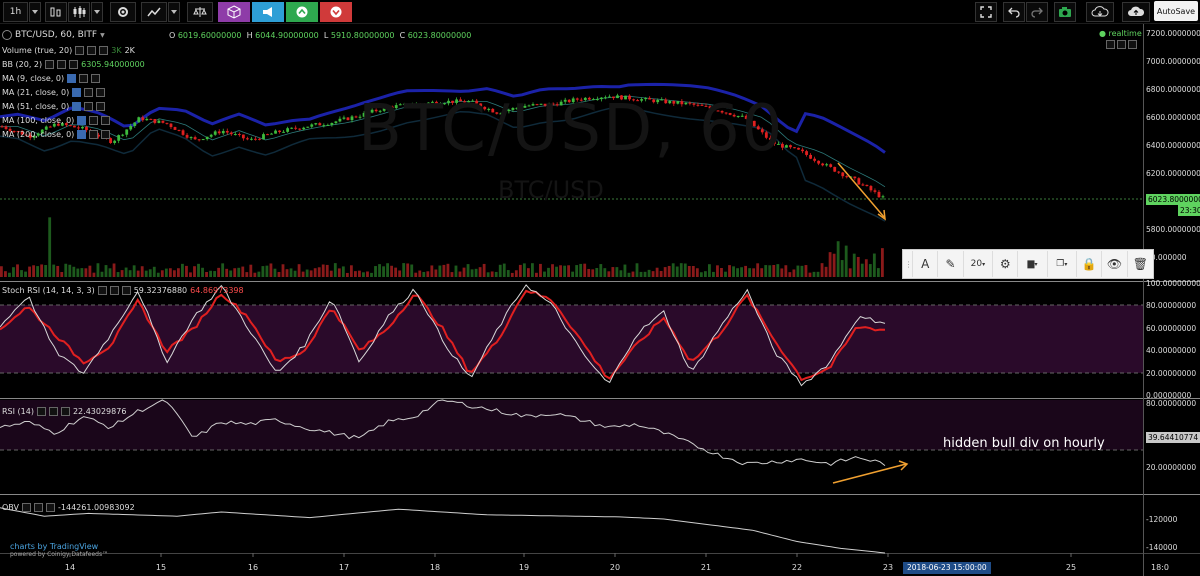 The height and width of the screenshot is (576, 1200). I want to click on eye-icon: 👁, so click(1115, 264).